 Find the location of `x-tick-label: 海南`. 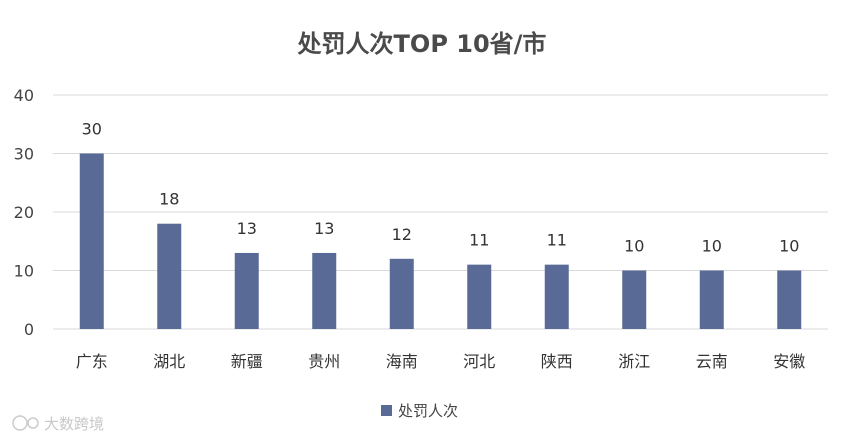

x-tick-label: 海南 is located at coordinates (402, 361).